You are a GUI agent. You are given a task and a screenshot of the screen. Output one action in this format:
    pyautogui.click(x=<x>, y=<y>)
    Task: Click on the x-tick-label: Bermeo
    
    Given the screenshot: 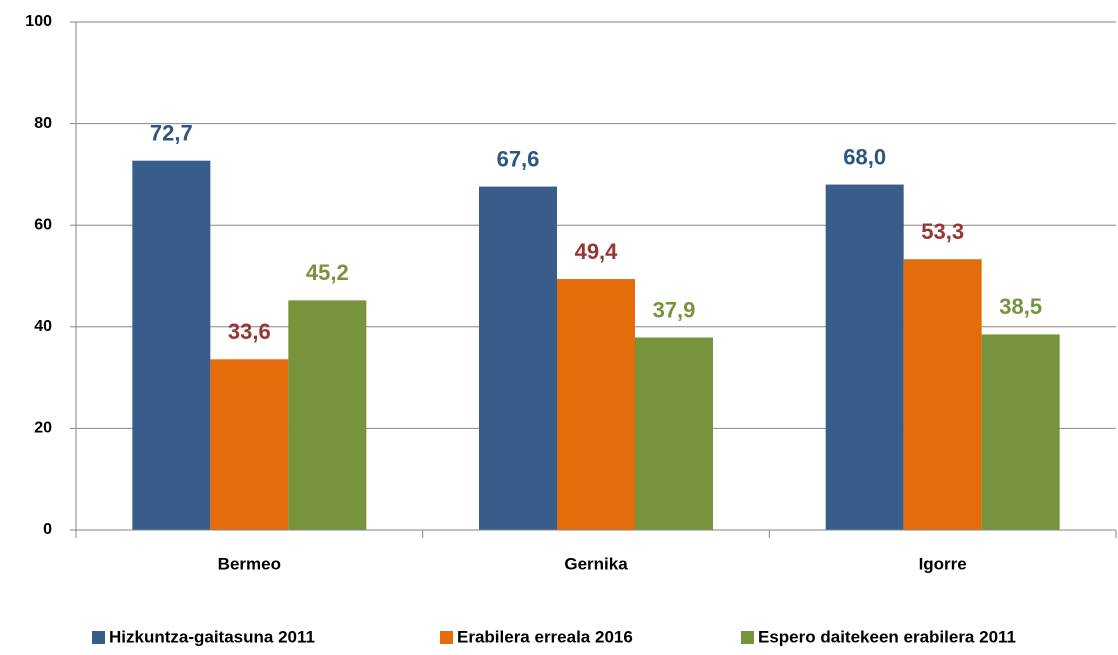 What is the action you would take?
    pyautogui.click(x=249, y=563)
    